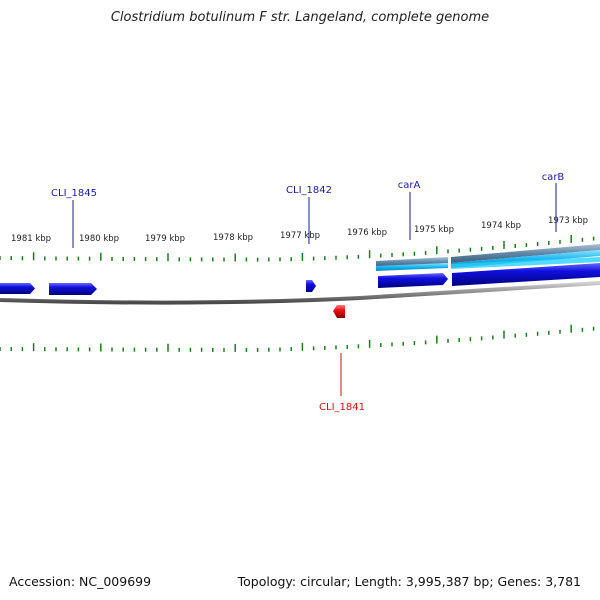  Describe the element at coordinates (165, 239) in the screenshot. I see `scale-label: 1979 kbp` at that location.